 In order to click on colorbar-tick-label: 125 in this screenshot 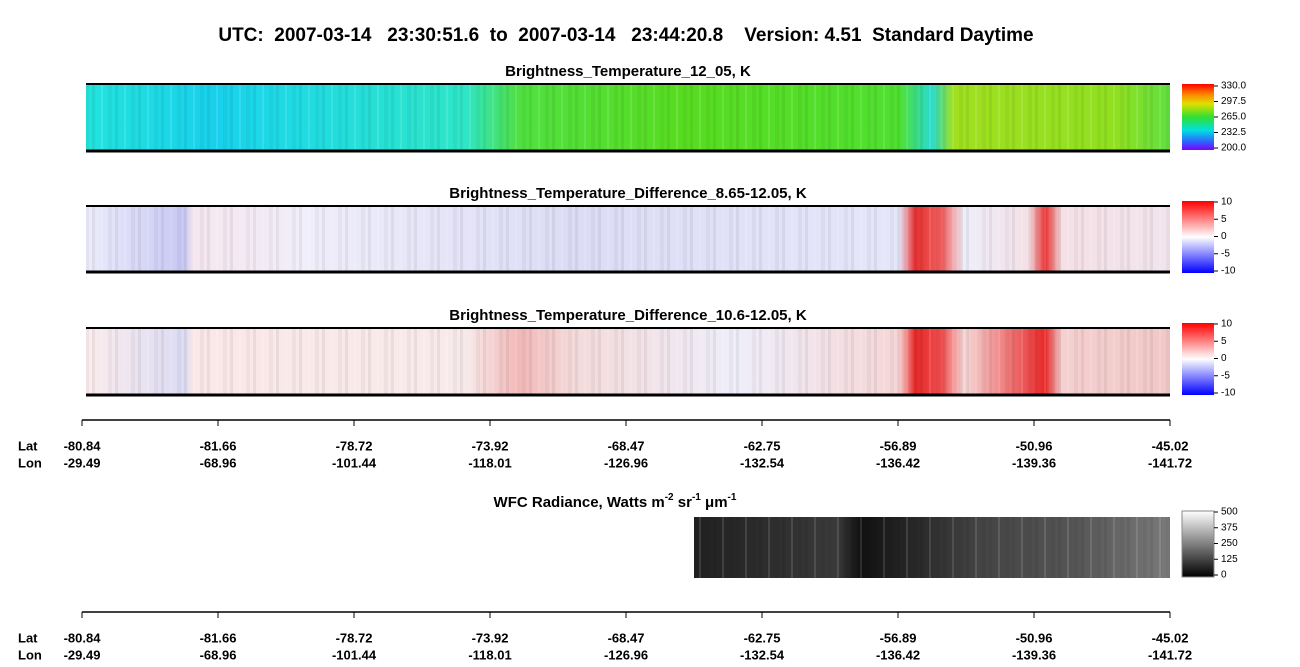, I will do `click(1229, 559)`.